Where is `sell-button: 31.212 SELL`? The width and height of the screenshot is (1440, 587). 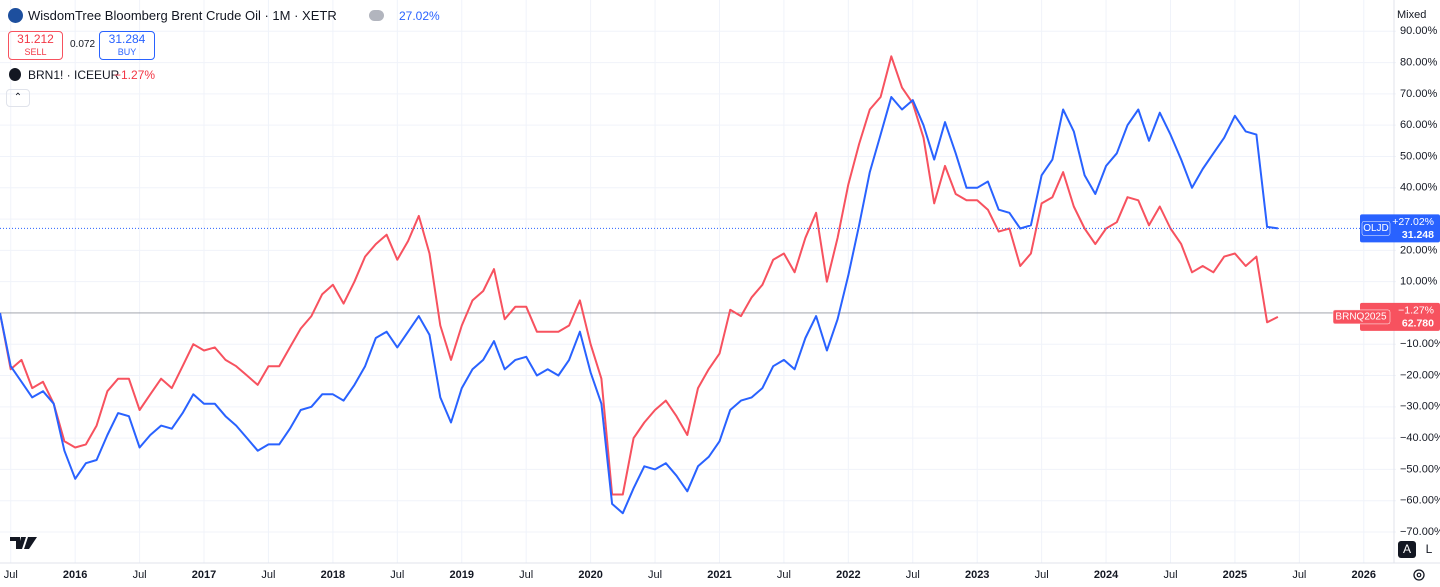
sell-button: 31.212 SELL is located at coordinates (35, 45).